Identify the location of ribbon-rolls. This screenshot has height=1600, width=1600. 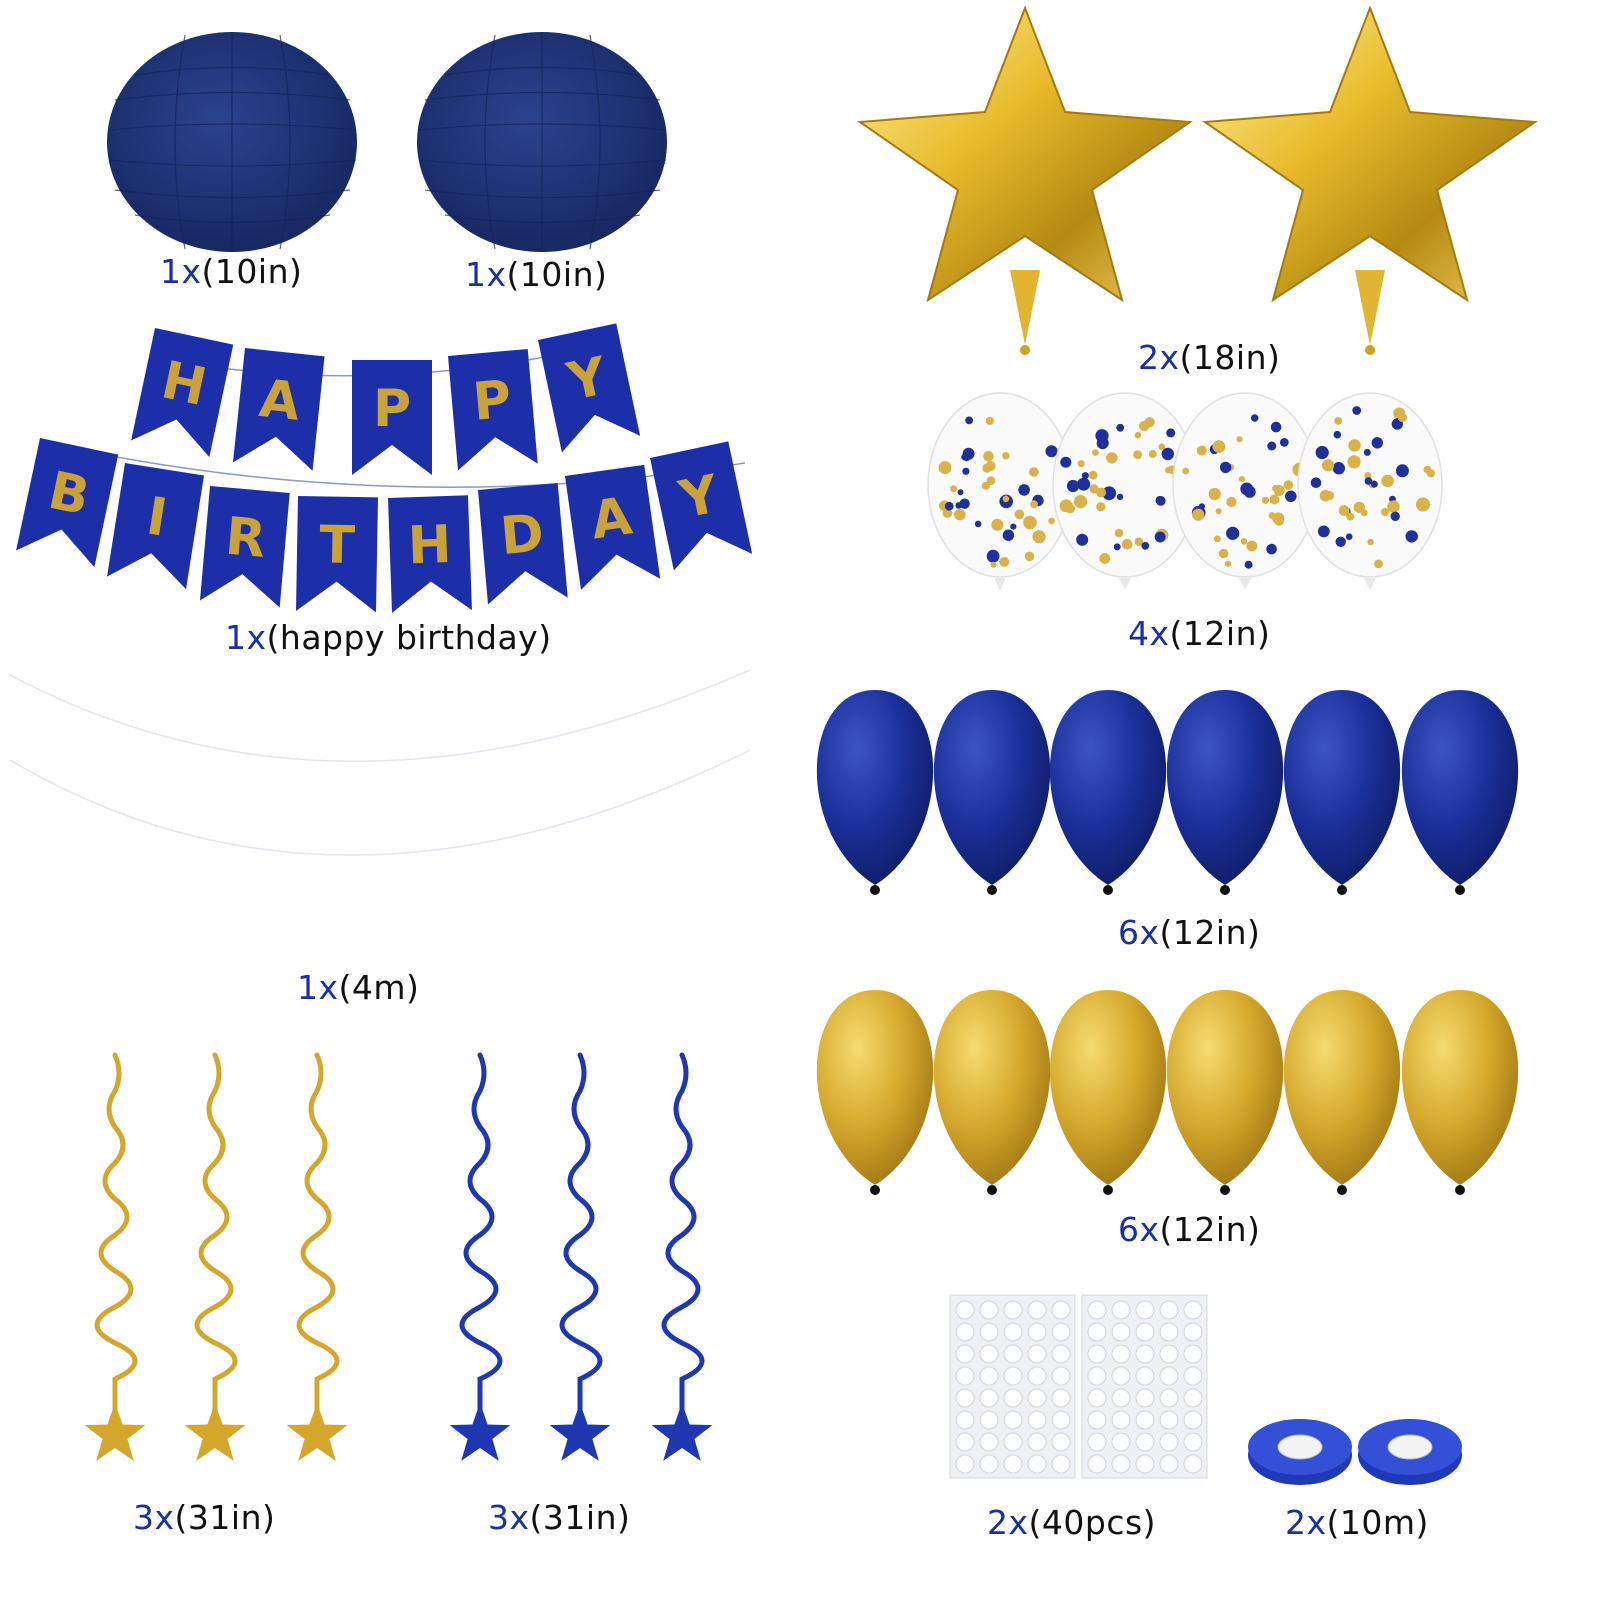
(1355, 1452).